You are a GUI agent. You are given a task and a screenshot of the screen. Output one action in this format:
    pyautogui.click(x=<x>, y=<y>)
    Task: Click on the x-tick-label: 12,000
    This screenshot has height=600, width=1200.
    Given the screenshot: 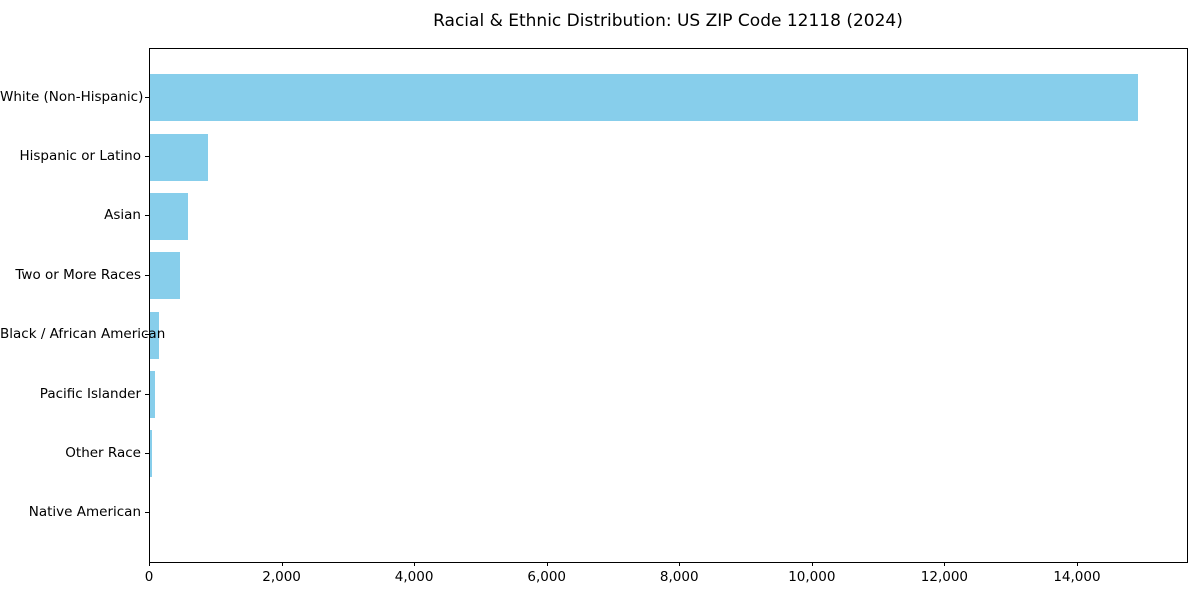 What is the action you would take?
    pyautogui.click(x=944, y=577)
    